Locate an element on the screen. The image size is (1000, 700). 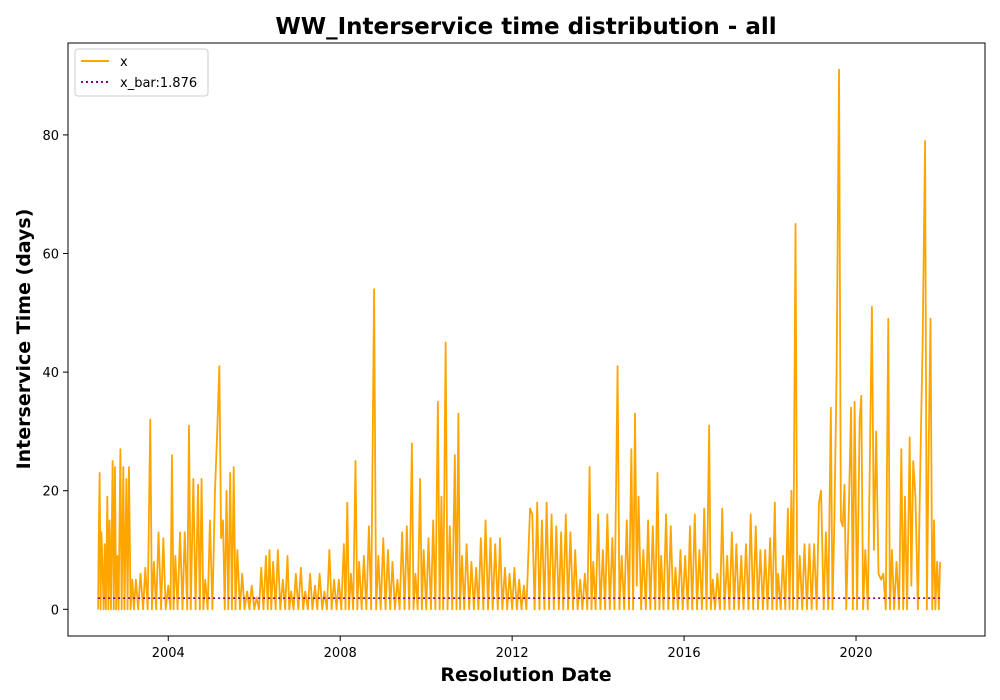
x-axis: 2004 2008 2012 2016 2020 is located at coordinates (512, 648).